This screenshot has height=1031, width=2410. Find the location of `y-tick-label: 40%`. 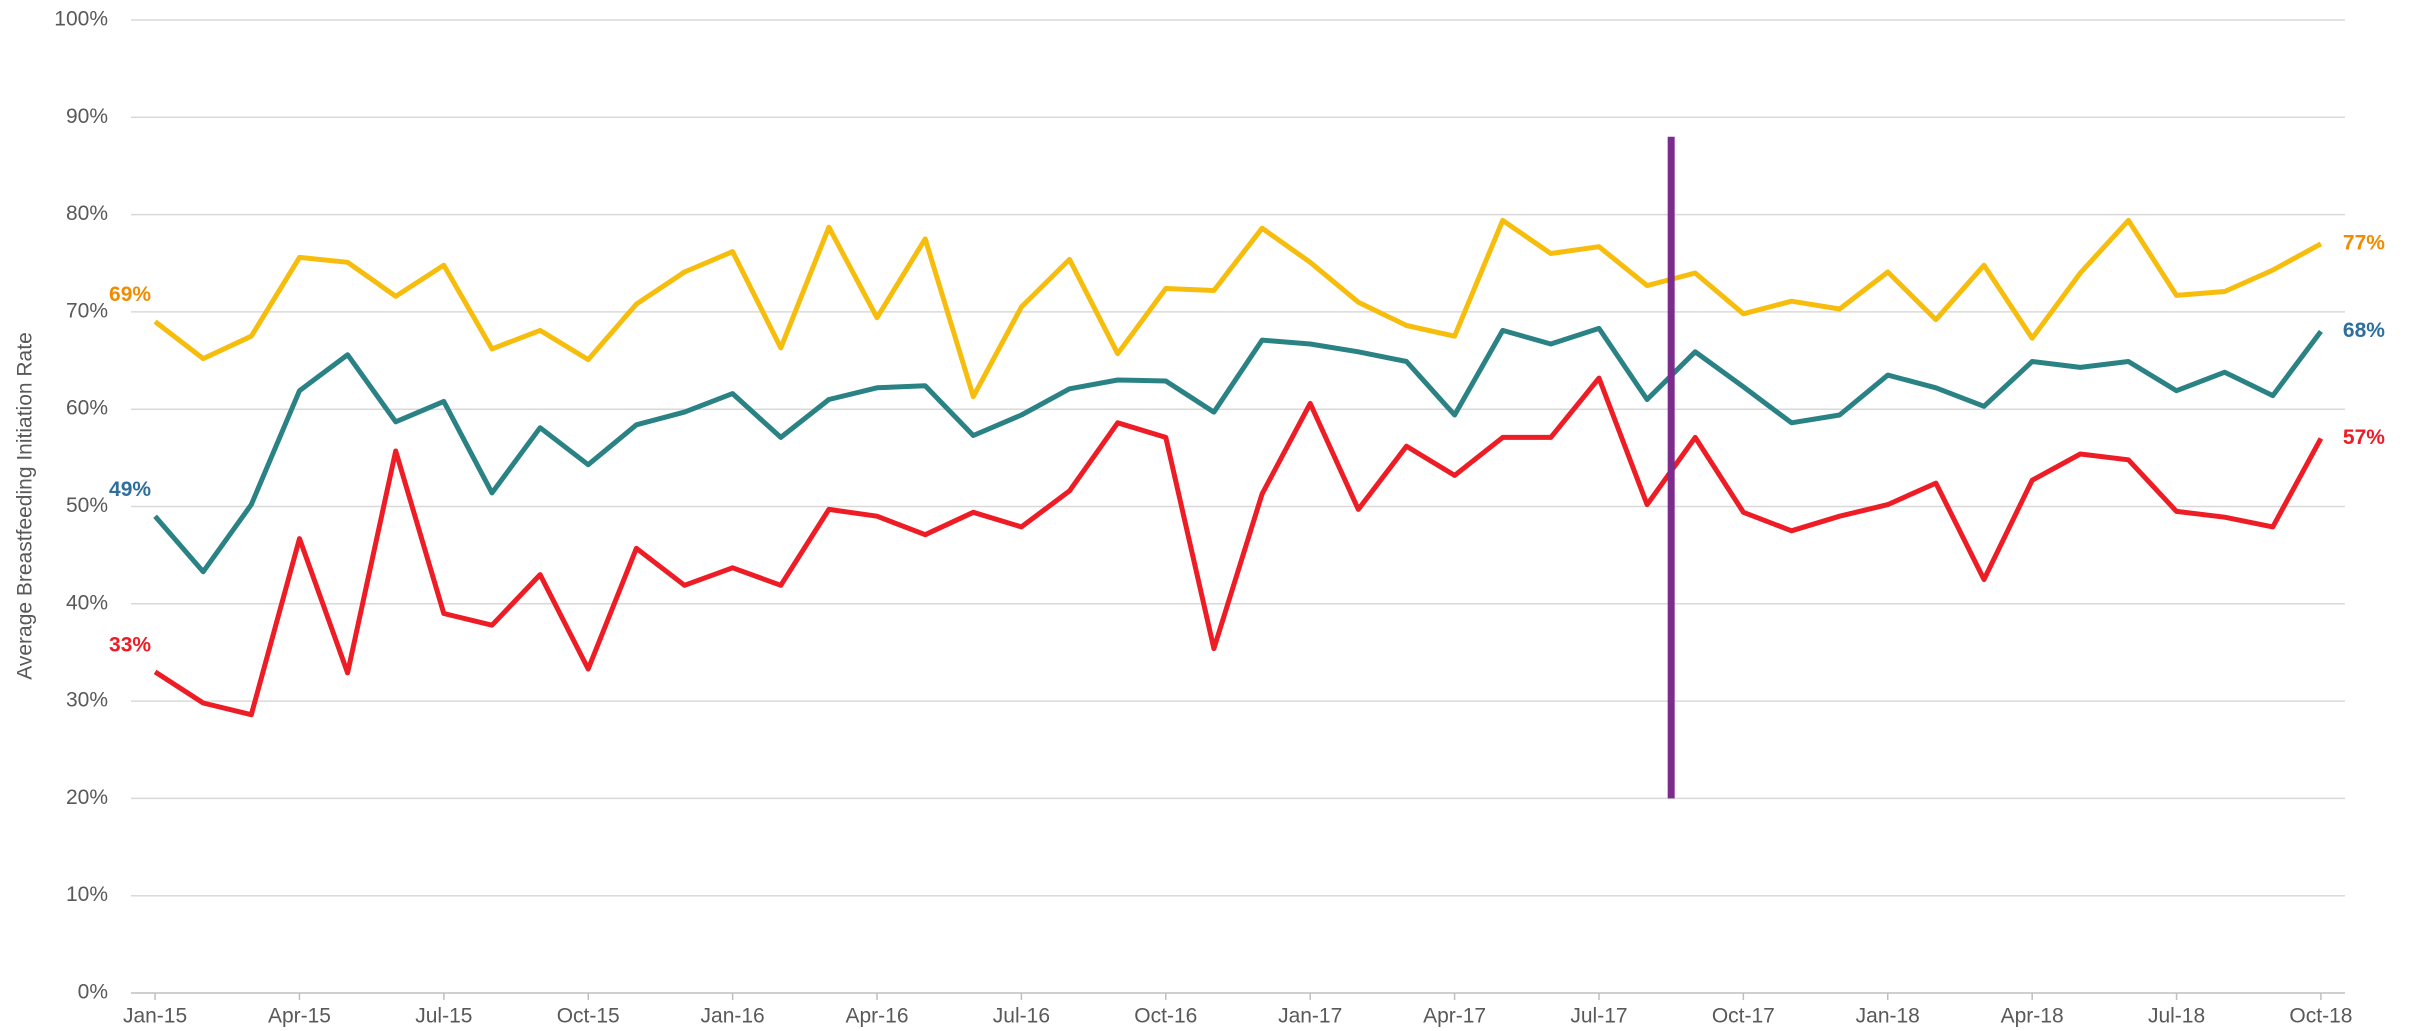

y-tick-label: 40% is located at coordinates (87, 602).